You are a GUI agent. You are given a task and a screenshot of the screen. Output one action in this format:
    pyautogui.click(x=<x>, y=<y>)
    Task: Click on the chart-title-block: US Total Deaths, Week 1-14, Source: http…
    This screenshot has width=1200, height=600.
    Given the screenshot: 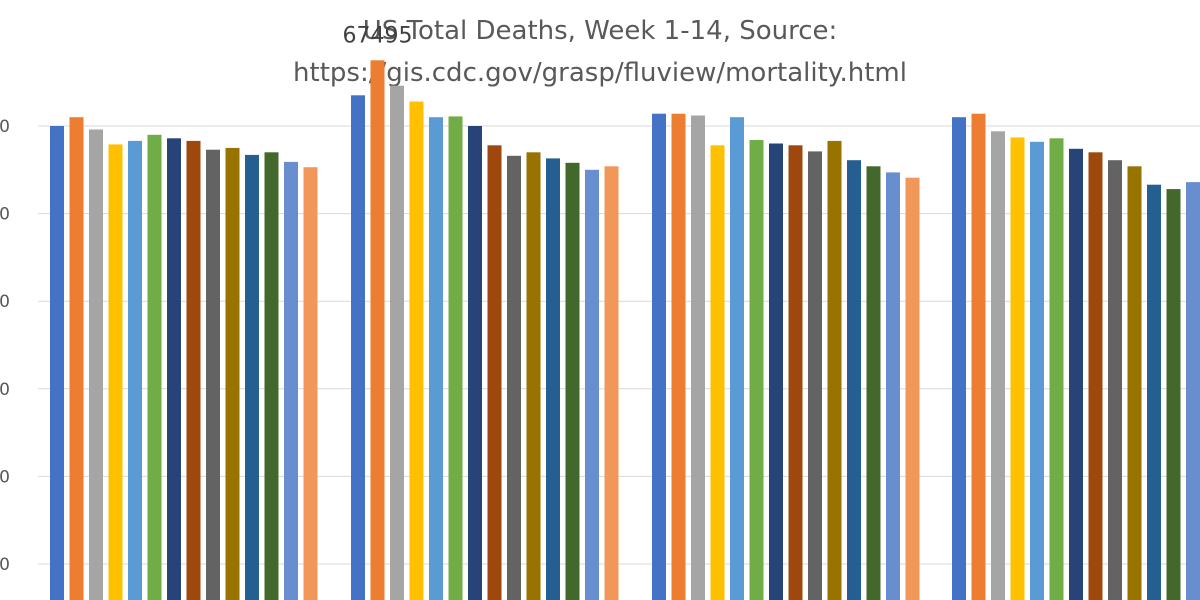 What is the action you would take?
    pyautogui.click(x=600, y=52)
    